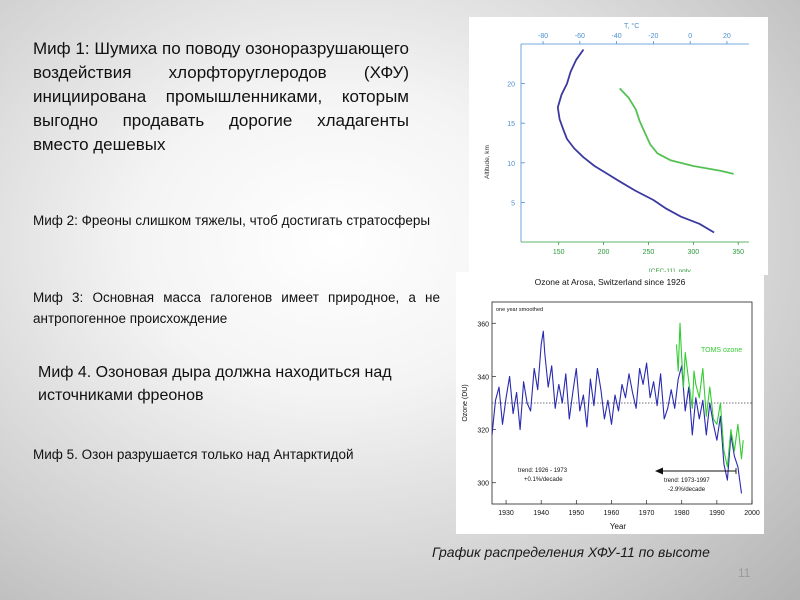  Describe the element at coordinates (543, 36) in the screenshot. I see `top-tick-label: -80` at that location.